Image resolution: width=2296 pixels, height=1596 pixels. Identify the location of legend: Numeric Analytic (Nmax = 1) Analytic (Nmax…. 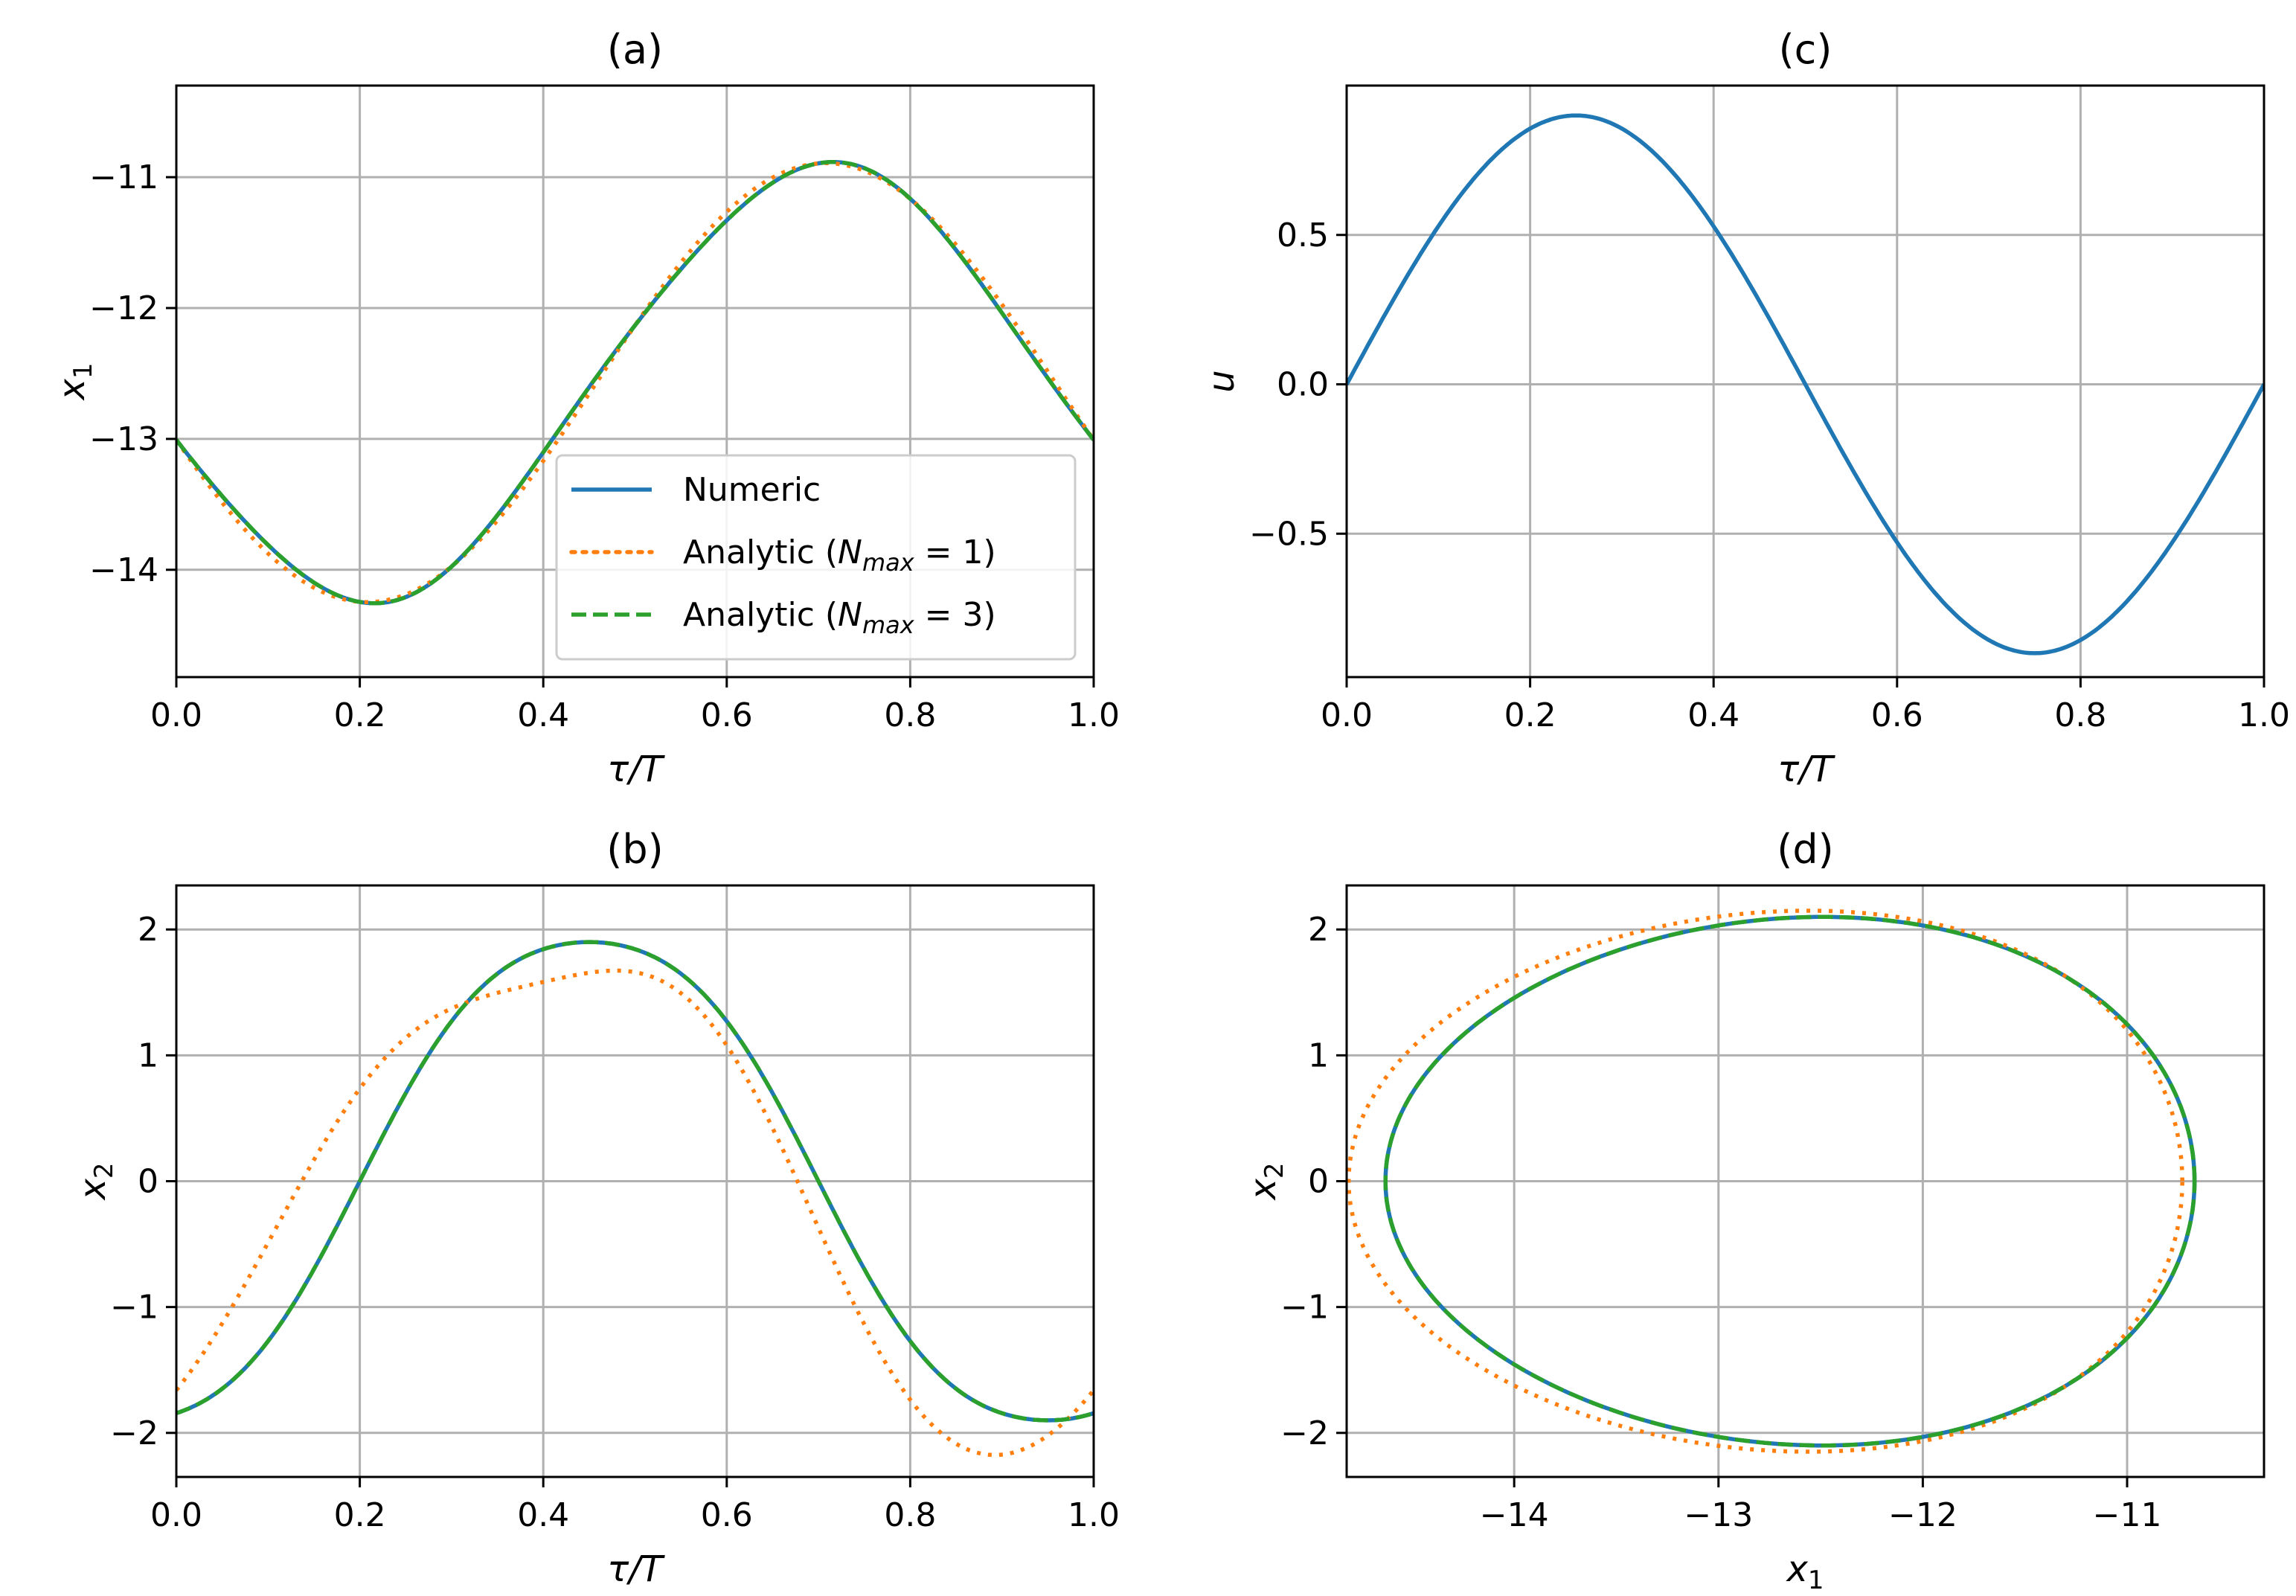
(816, 557).